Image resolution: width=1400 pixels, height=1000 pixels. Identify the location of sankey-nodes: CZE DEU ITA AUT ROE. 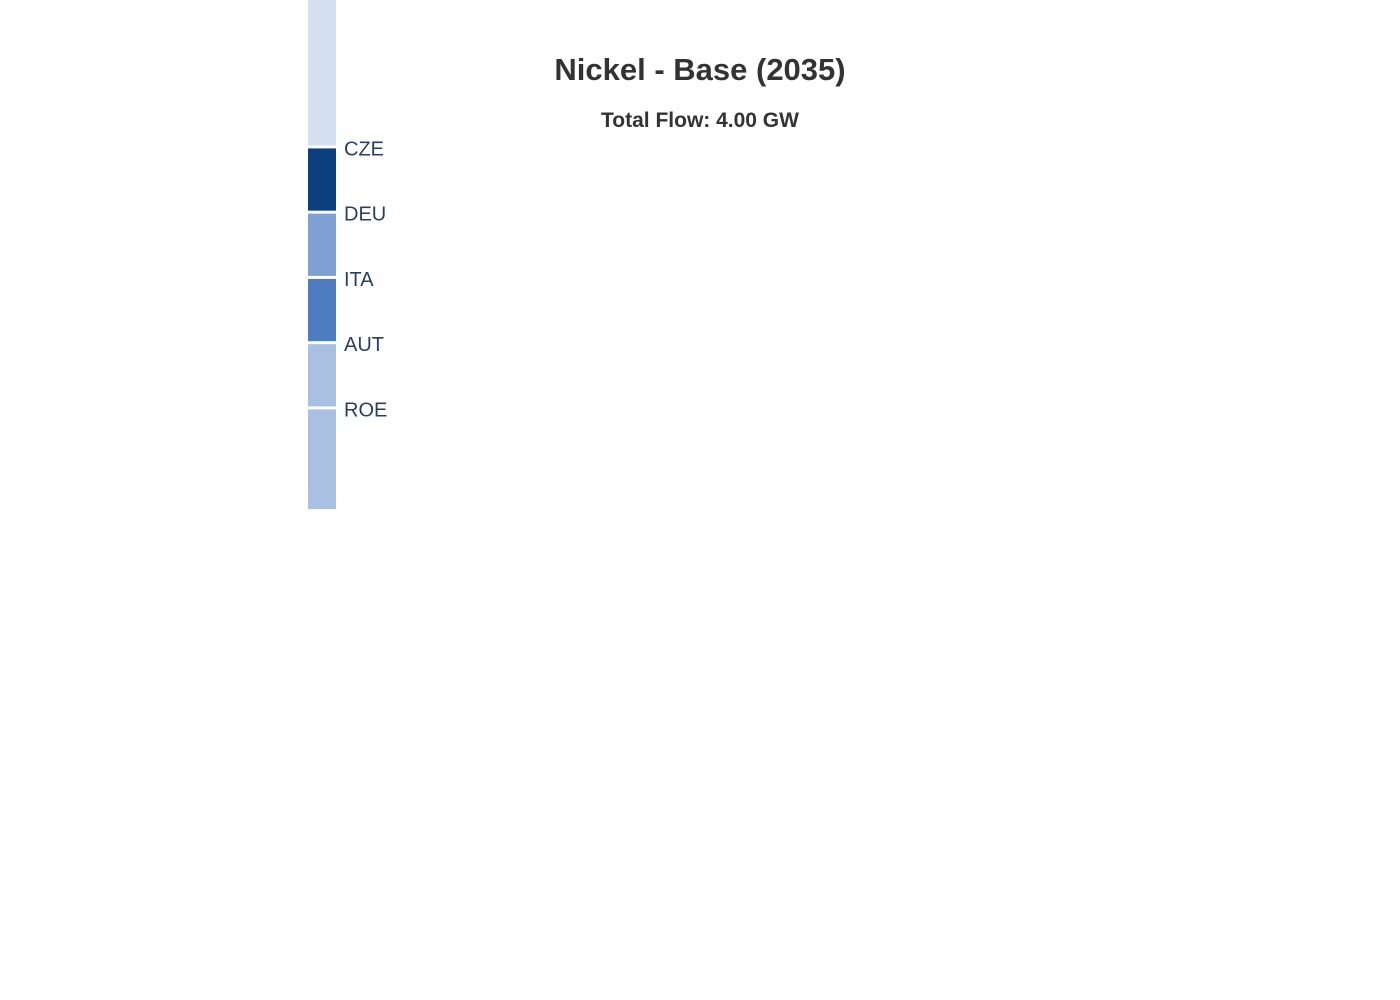
(347, 254).